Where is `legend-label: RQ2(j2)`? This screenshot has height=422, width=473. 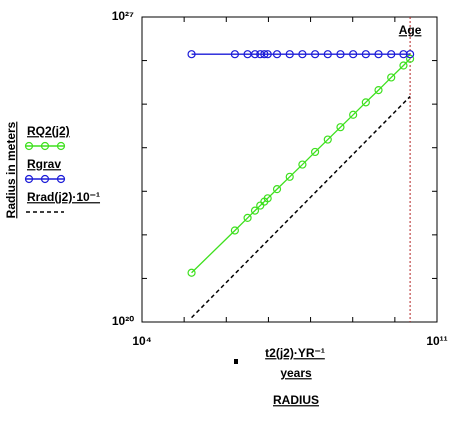
legend-label: RQ2(j2) is located at coordinates (48, 131).